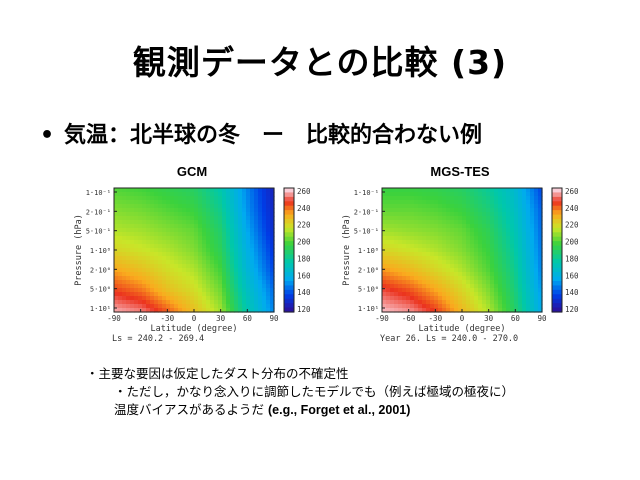  Describe the element at coordinates (572, 258) in the screenshot. I see `tes-colorbar-tick-label: 180` at that location.